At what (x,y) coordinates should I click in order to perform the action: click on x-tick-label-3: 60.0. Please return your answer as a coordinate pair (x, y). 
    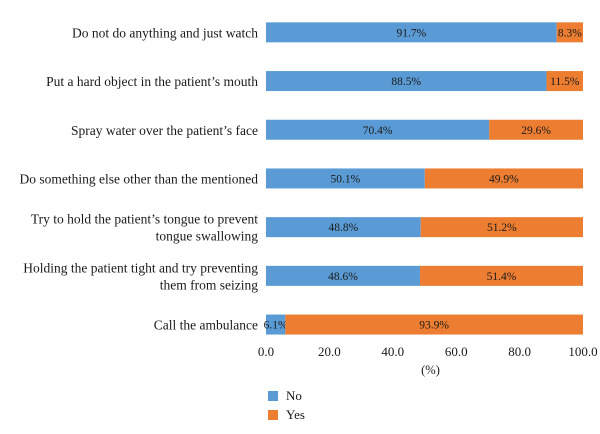
    Looking at the image, I should click on (456, 351).